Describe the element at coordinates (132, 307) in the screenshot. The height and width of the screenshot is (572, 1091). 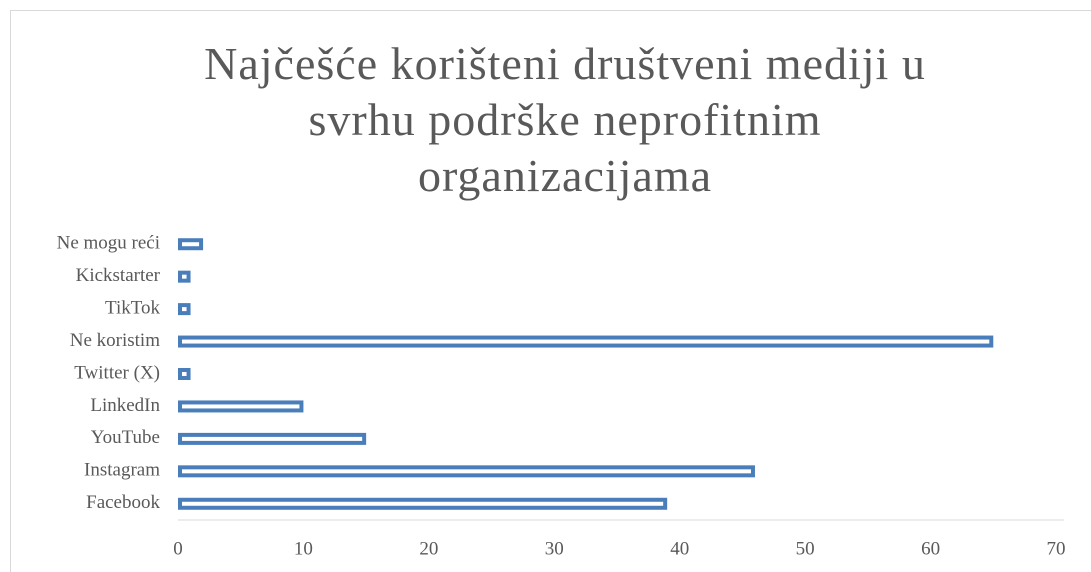
I see `y-tick-label: TikTok` at that location.